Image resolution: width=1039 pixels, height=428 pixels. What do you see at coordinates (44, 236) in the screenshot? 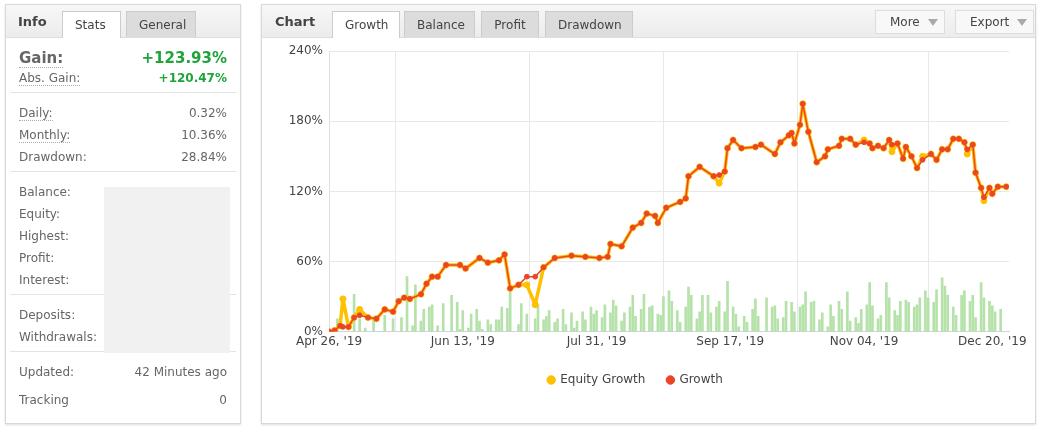
I see `text: Highest:` at bounding box center [44, 236].